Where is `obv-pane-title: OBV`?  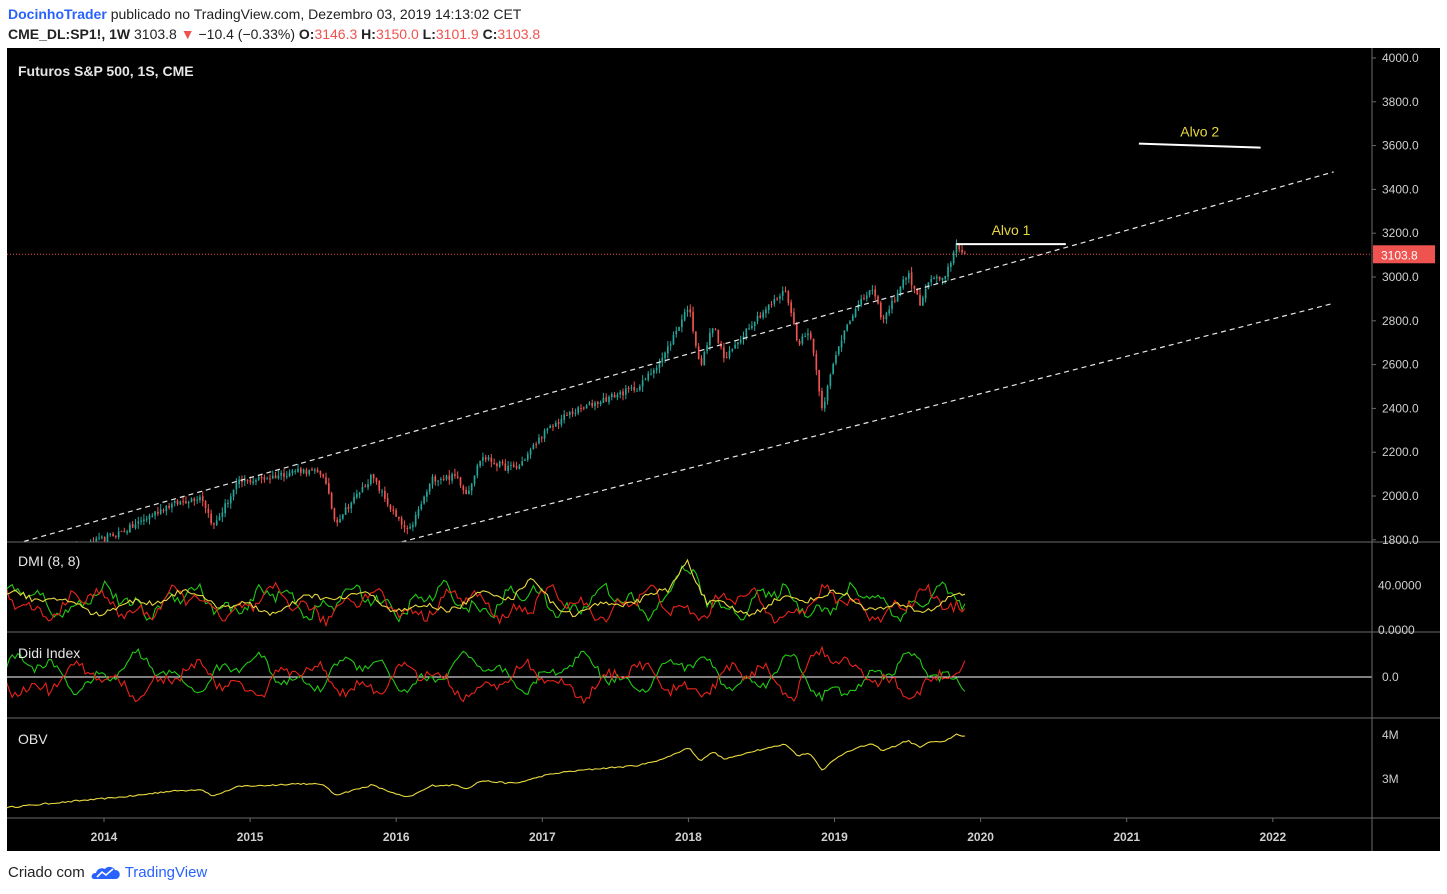 obv-pane-title: OBV is located at coordinates (33, 739).